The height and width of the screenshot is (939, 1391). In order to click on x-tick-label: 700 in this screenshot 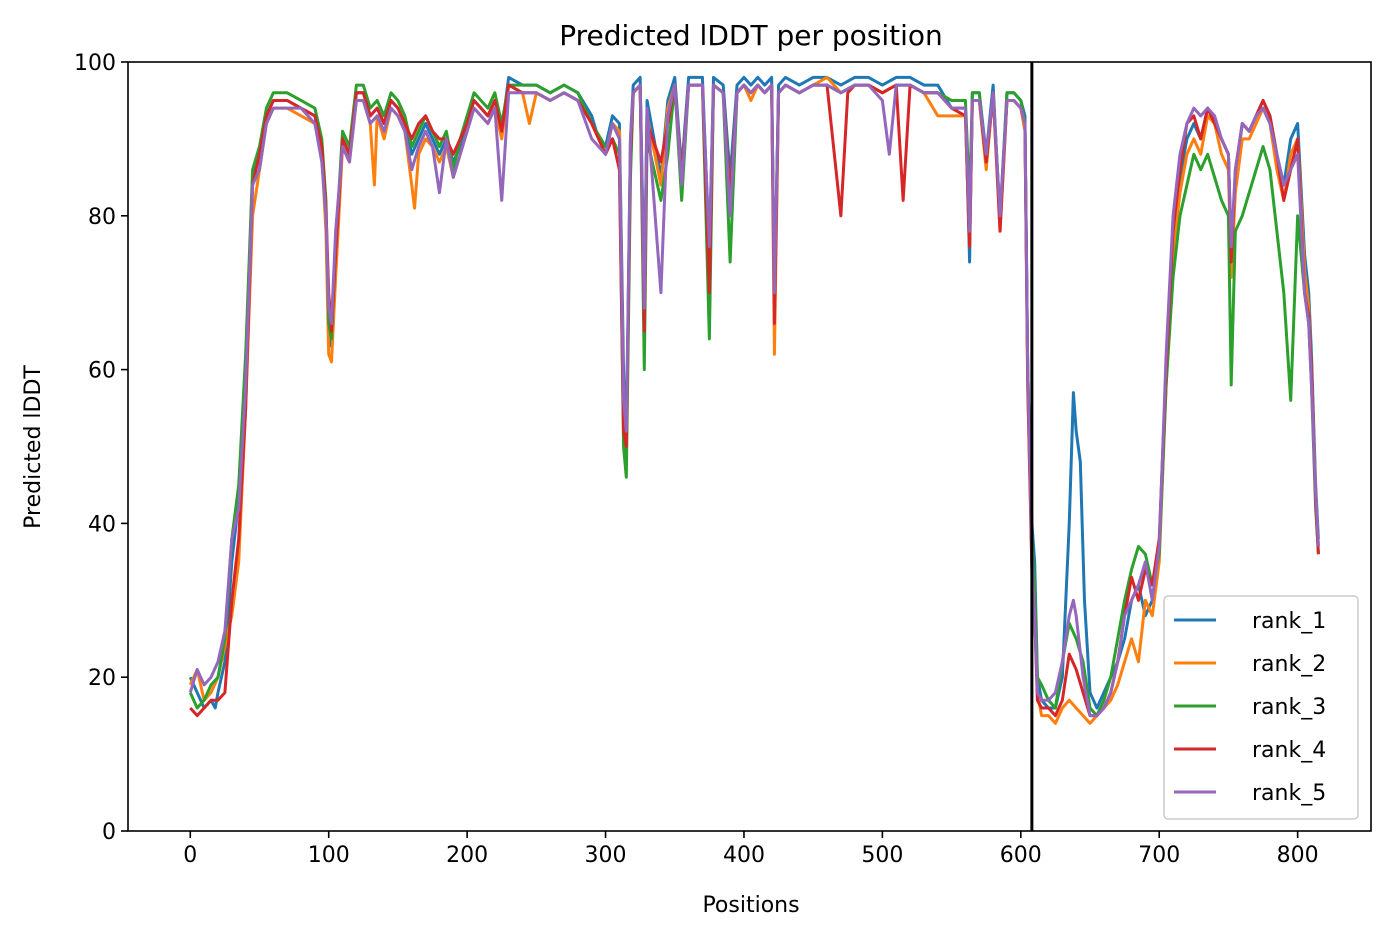, I will do `click(1159, 855)`.